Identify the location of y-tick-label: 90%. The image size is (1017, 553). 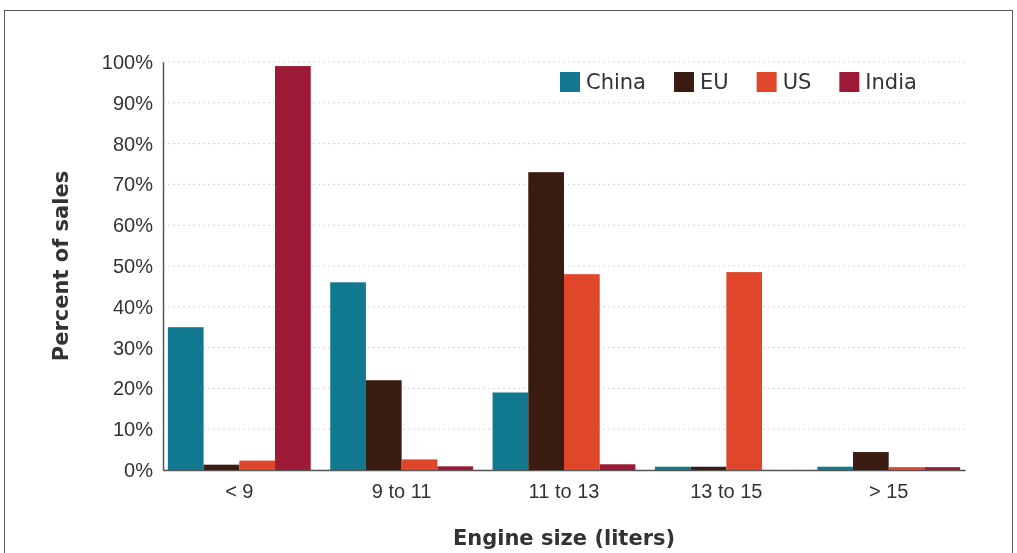
(133, 102).